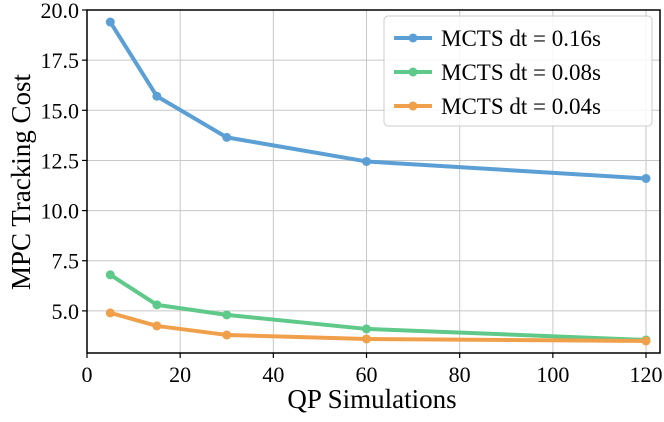 This screenshot has width=664, height=422. I want to click on y-tick-label: 10.0, so click(60, 211).